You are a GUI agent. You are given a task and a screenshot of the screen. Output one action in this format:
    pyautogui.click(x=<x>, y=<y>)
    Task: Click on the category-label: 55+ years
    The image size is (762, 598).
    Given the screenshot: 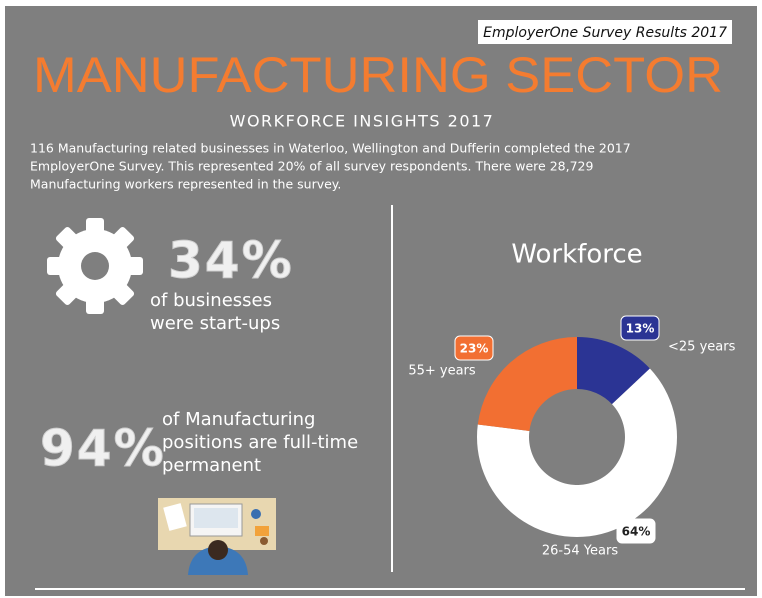 What is the action you would take?
    pyautogui.click(x=442, y=371)
    